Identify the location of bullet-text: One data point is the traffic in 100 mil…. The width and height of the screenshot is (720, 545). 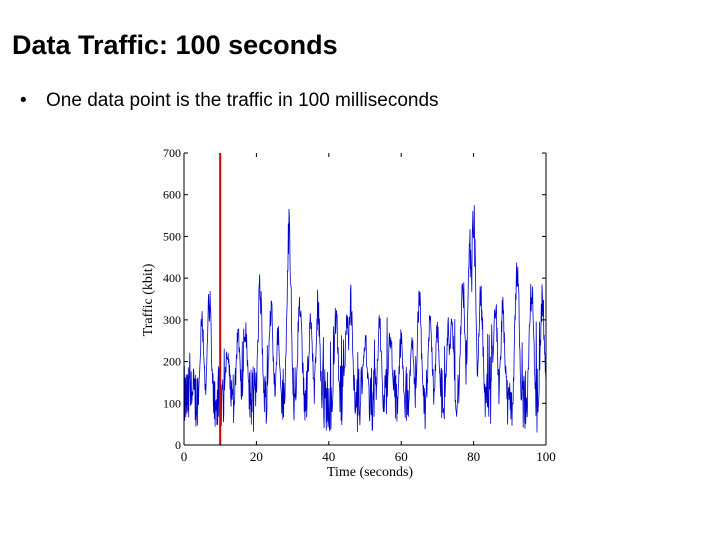
(242, 100).